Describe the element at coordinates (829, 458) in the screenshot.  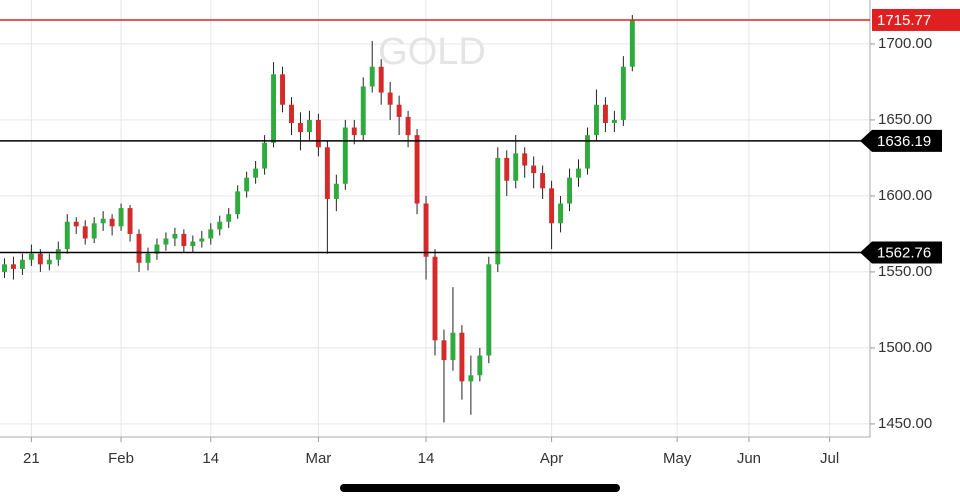
I see `x-tick-label: Jul` at that location.